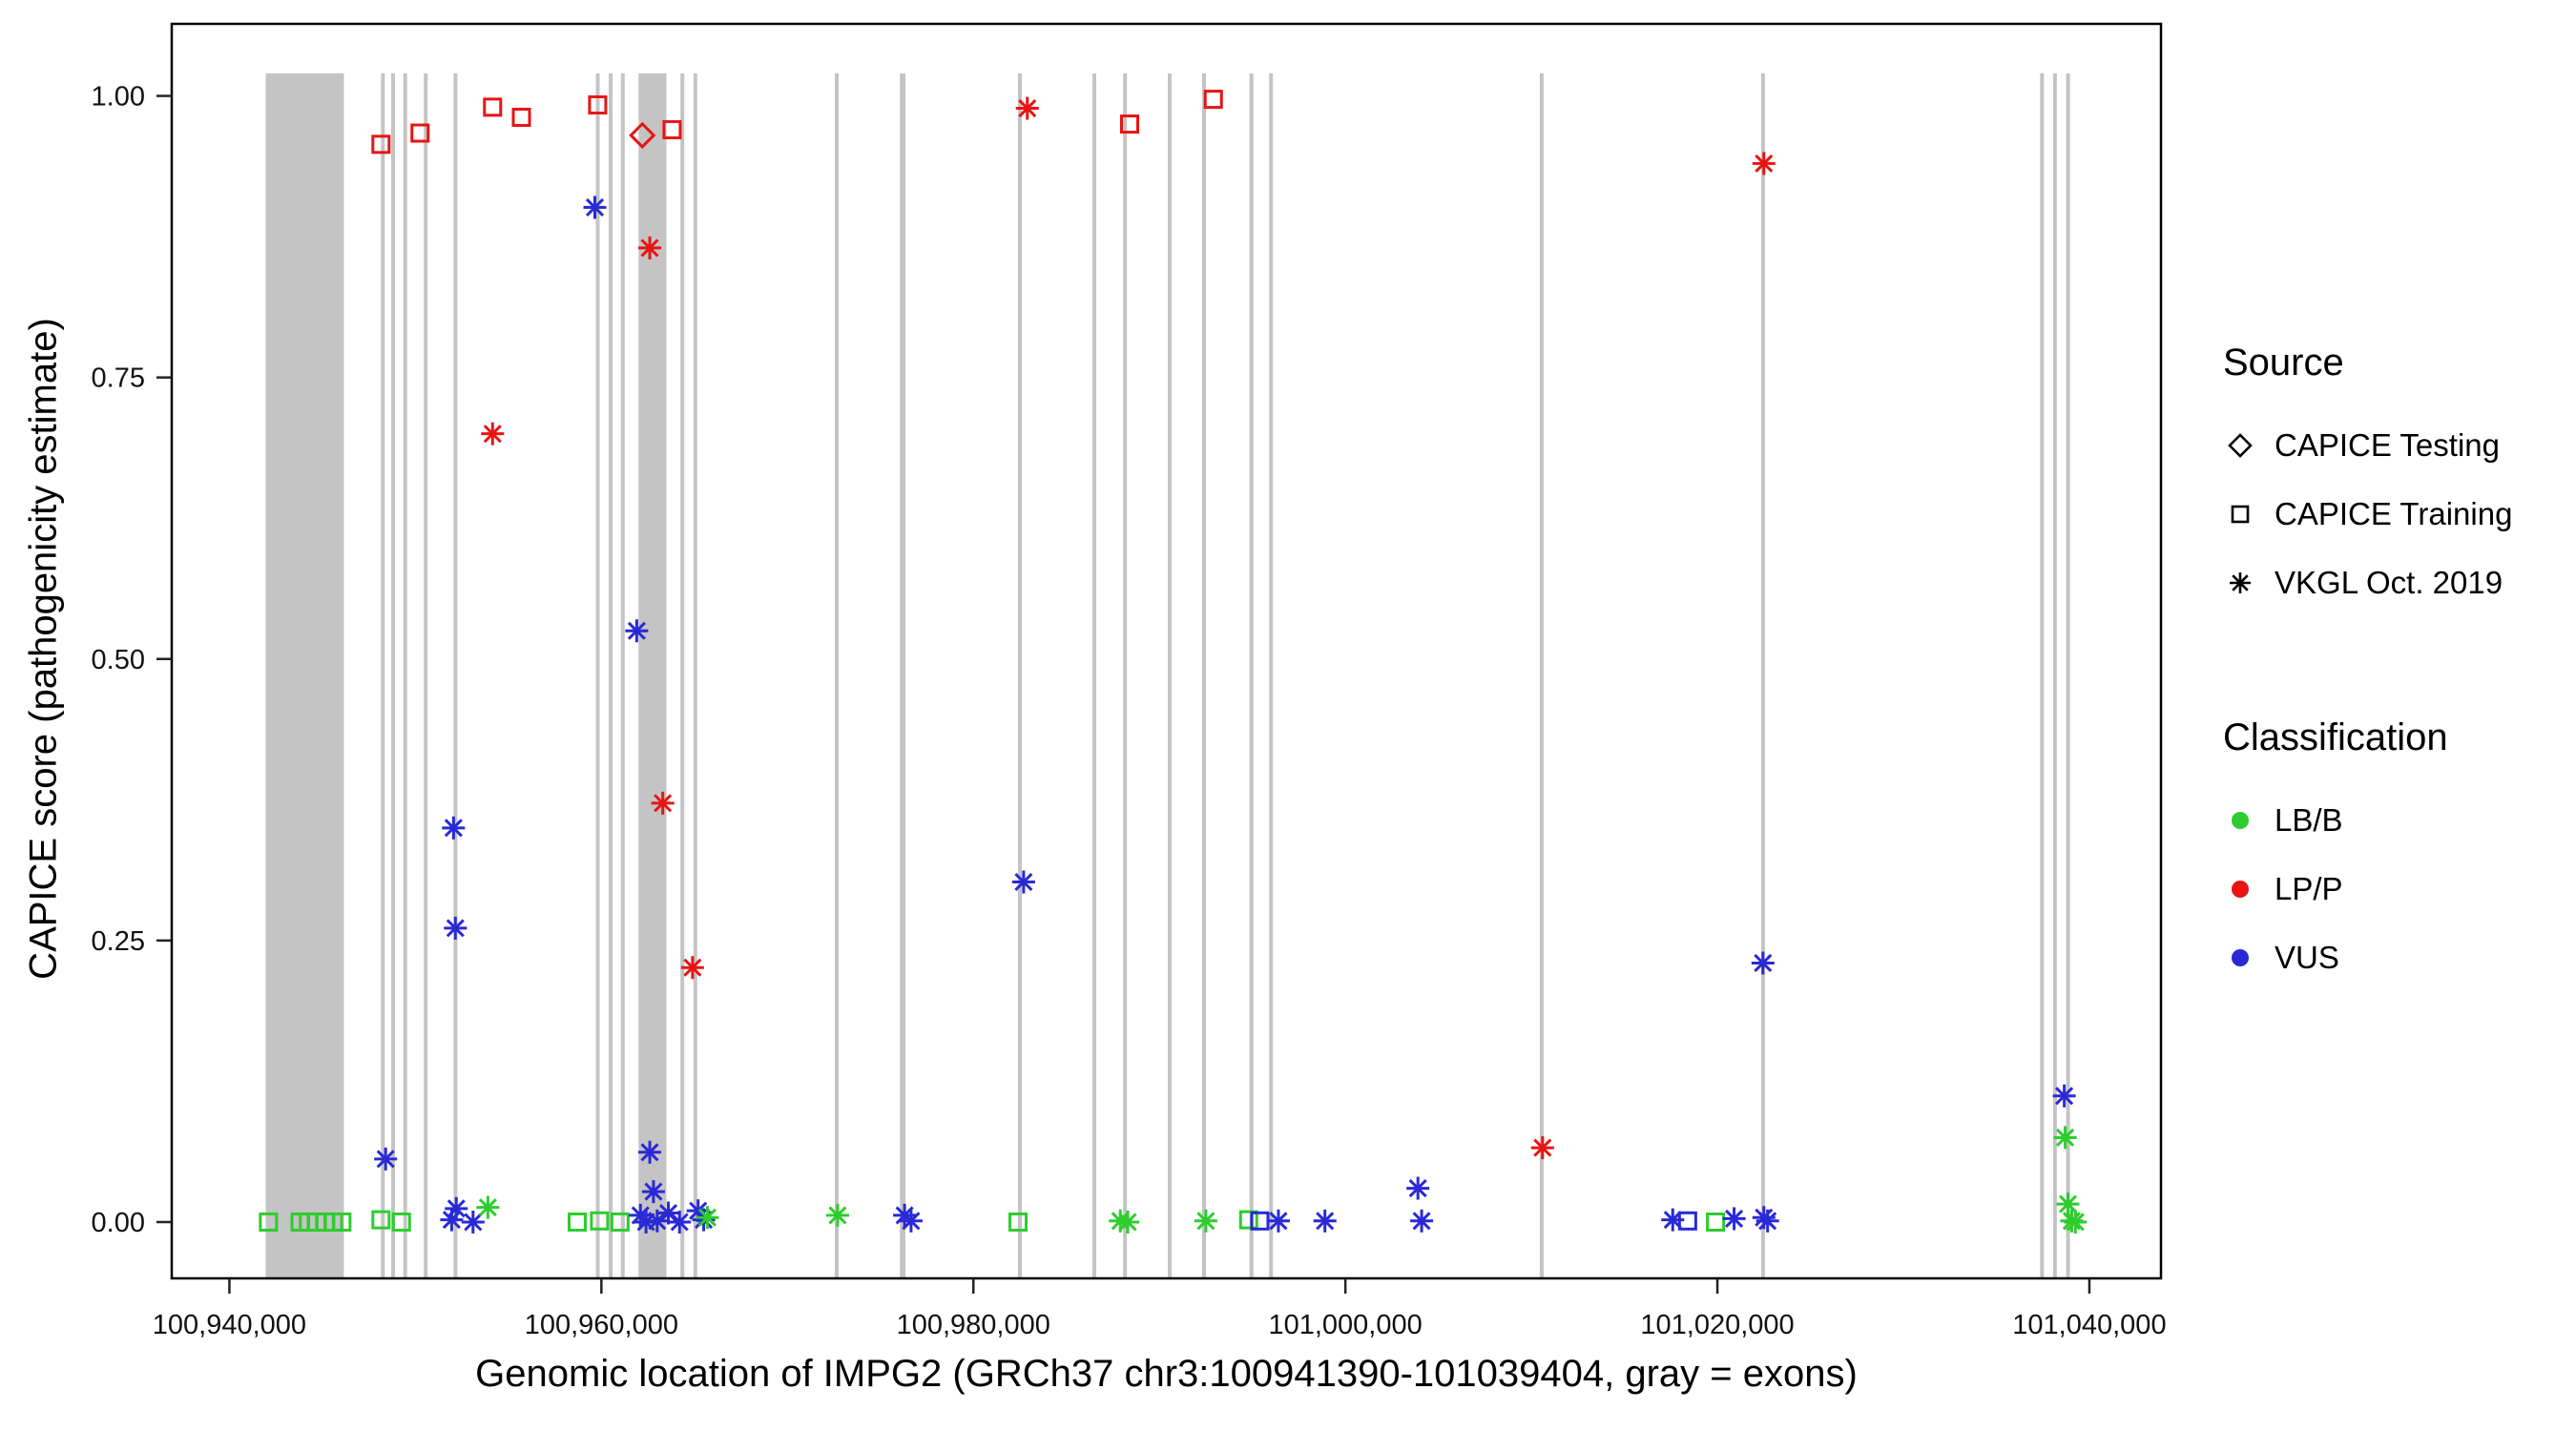  I want to click on legend-item-label: LB/B, so click(2309, 820).